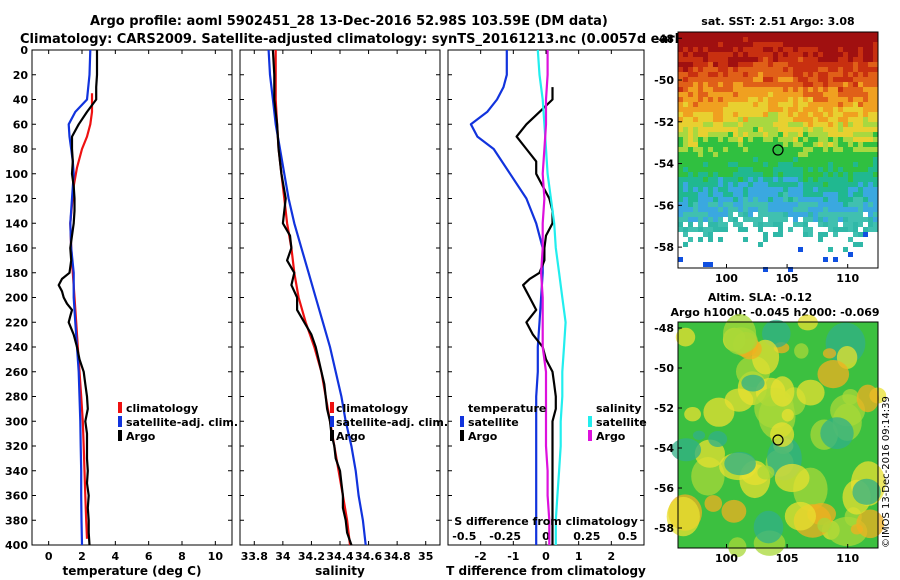 This screenshot has height=580, width=900. What do you see at coordinates (368, 556) in the screenshot?
I see `x-tick-label: 34.6` at bounding box center [368, 556].